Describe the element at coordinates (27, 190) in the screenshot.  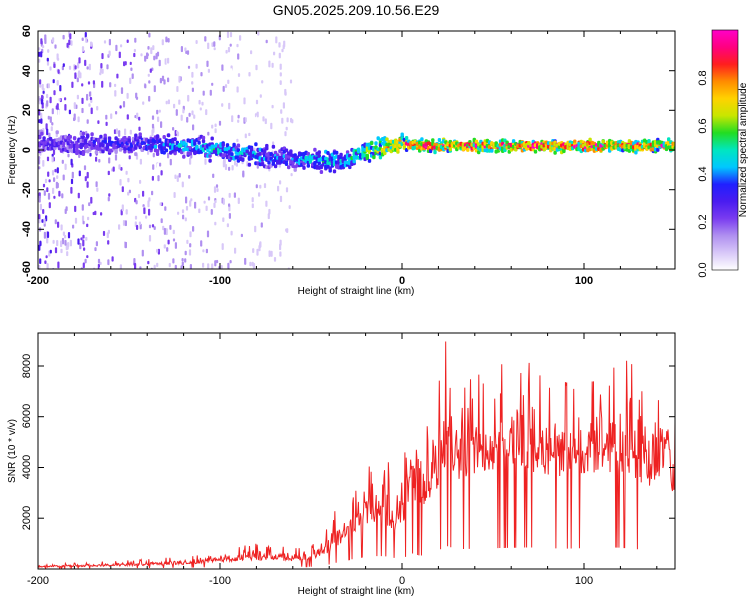
I see `top-y-tick-label: -20` at that location.